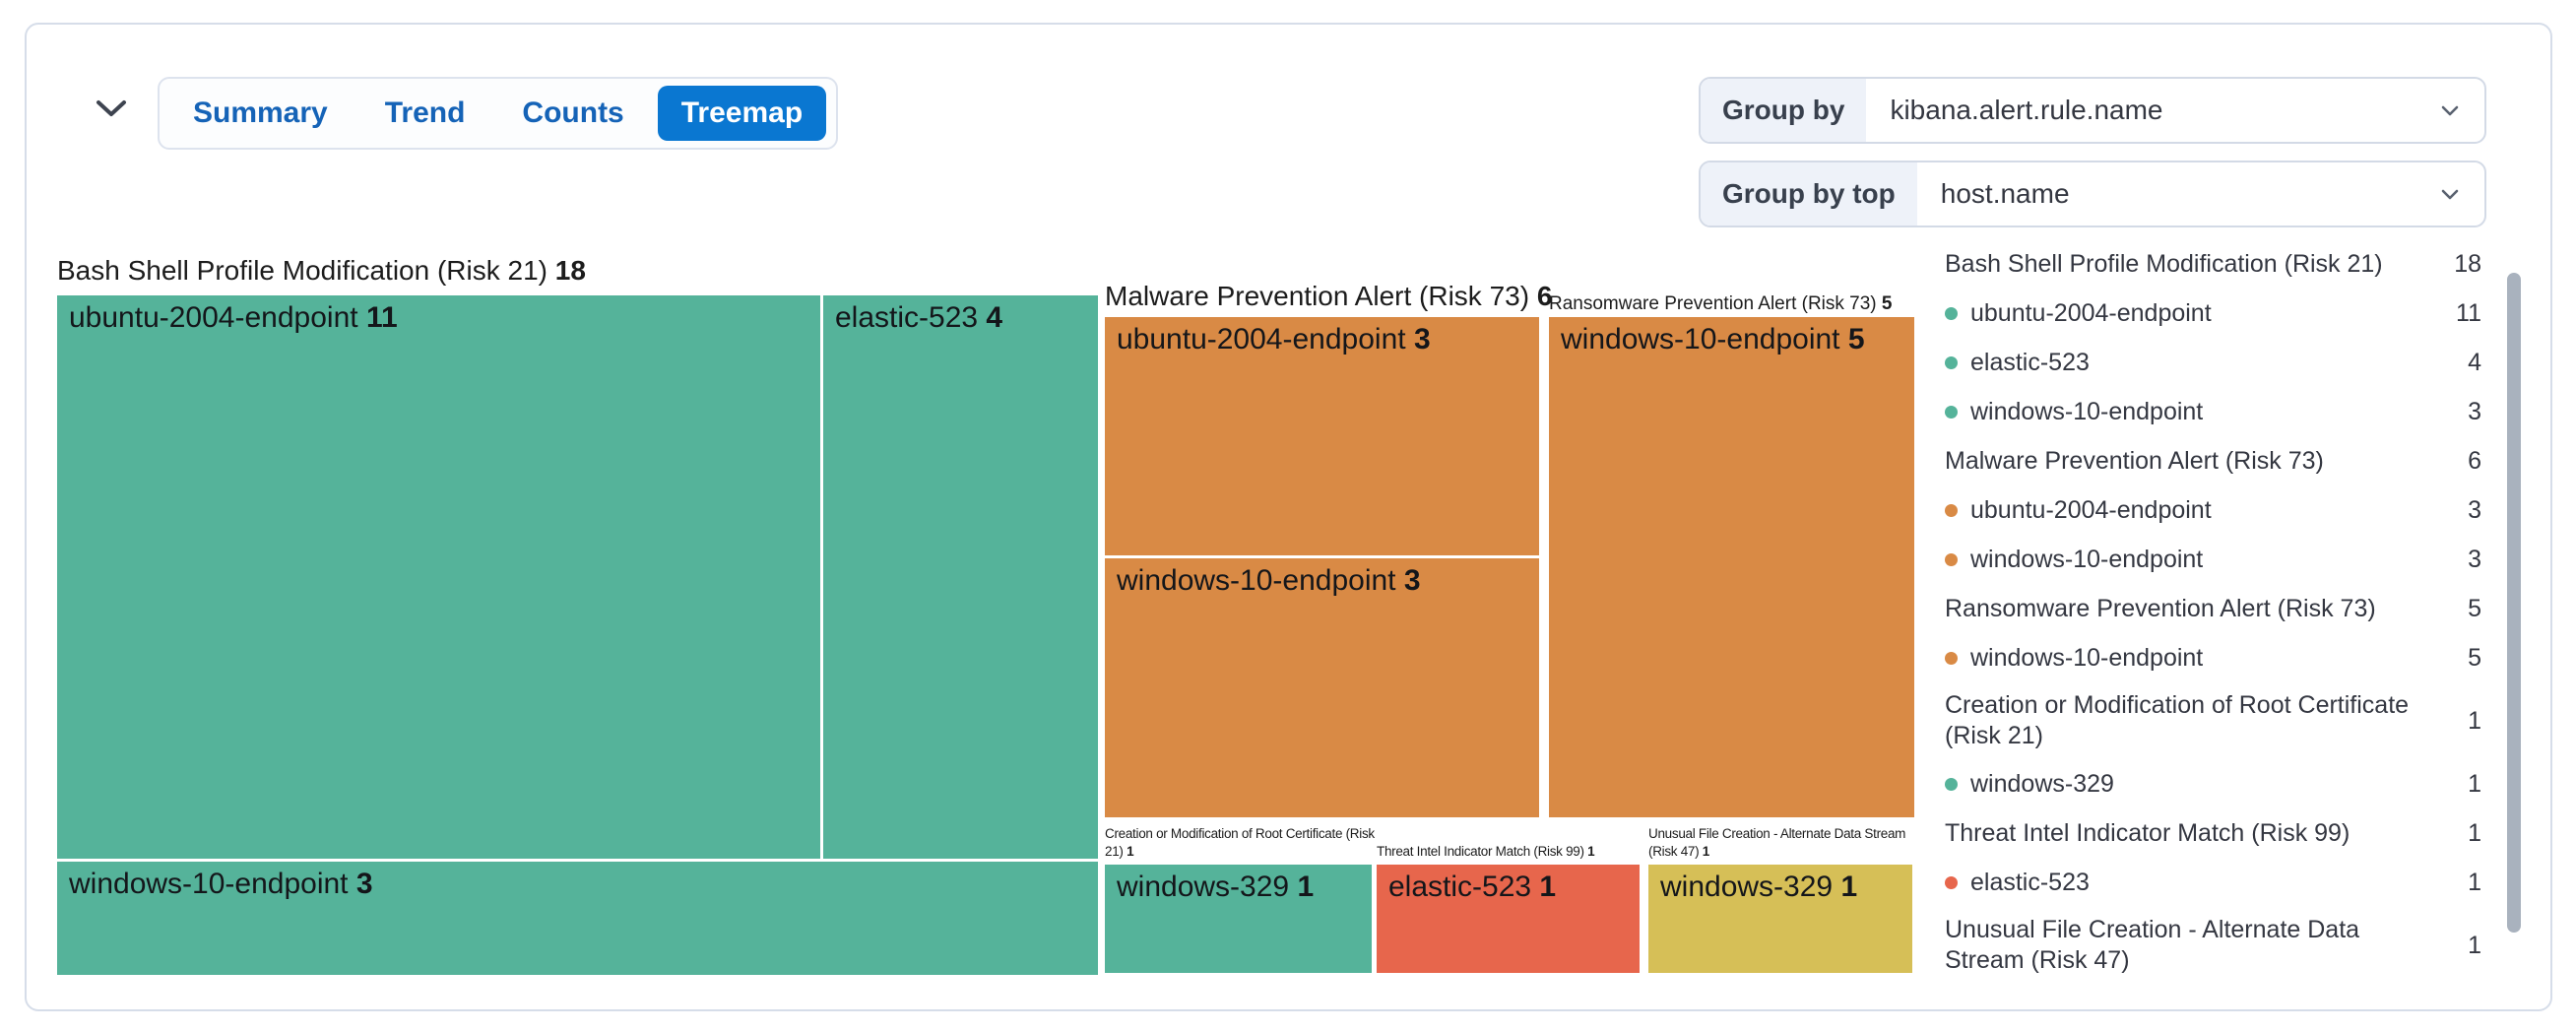 Image resolution: width=2576 pixels, height=1032 pixels. What do you see at coordinates (742, 113) in the screenshot?
I see `tab-treemap: Treemap` at bounding box center [742, 113].